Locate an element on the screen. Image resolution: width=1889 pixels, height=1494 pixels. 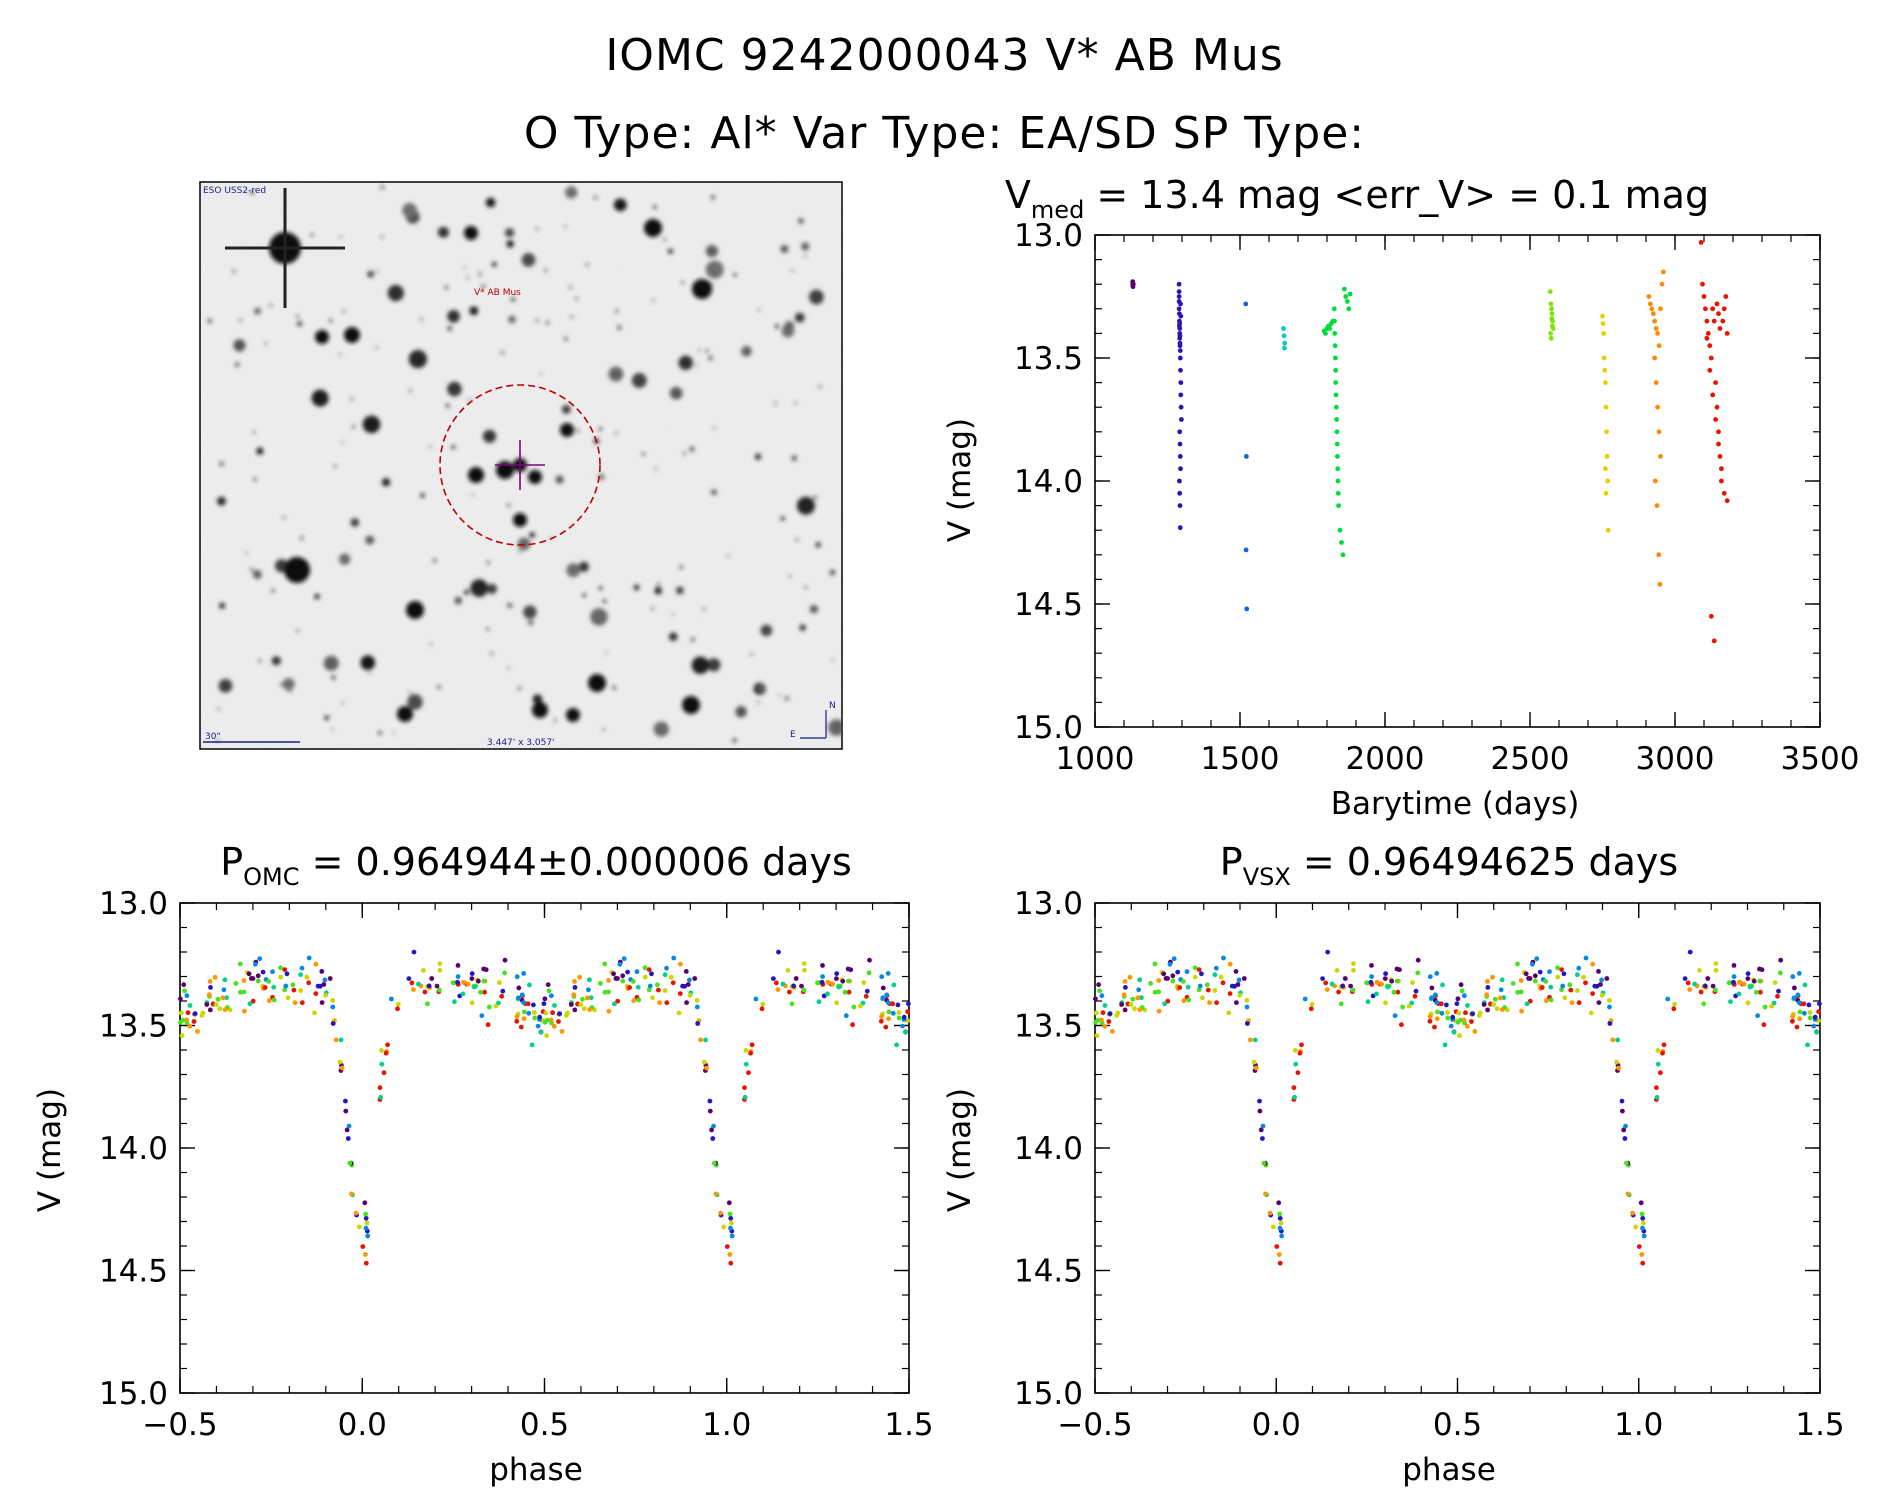
phase-omc-title-main: P is located at coordinates (231, 862).